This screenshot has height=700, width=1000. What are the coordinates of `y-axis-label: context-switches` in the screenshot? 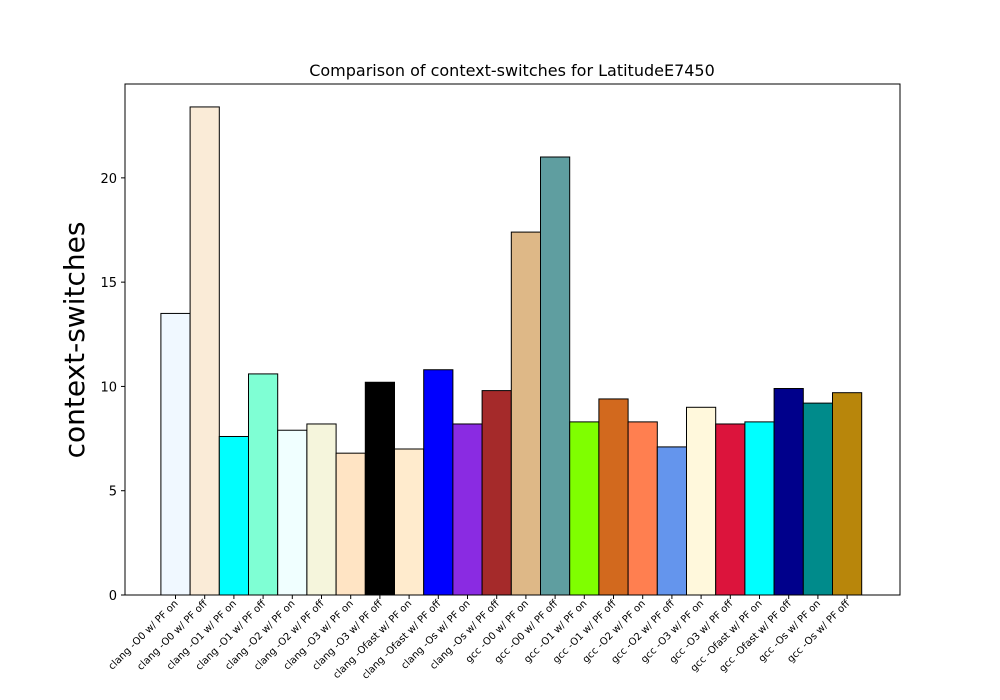 It's located at (74, 340).